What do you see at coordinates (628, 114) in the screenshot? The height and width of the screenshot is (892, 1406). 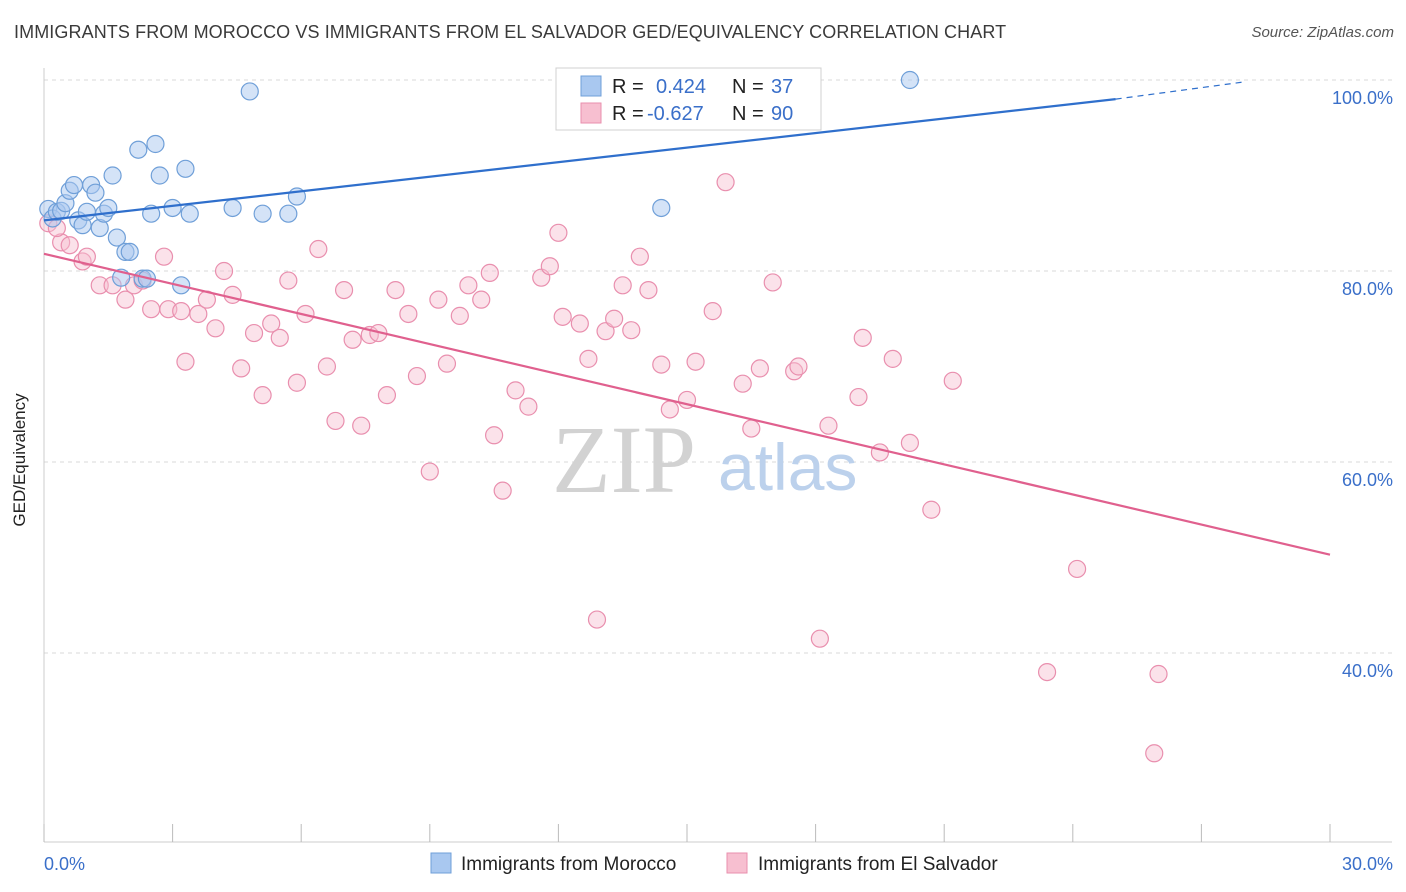 I see `stats-salvador-r-label: R =` at bounding box center [628, 114].